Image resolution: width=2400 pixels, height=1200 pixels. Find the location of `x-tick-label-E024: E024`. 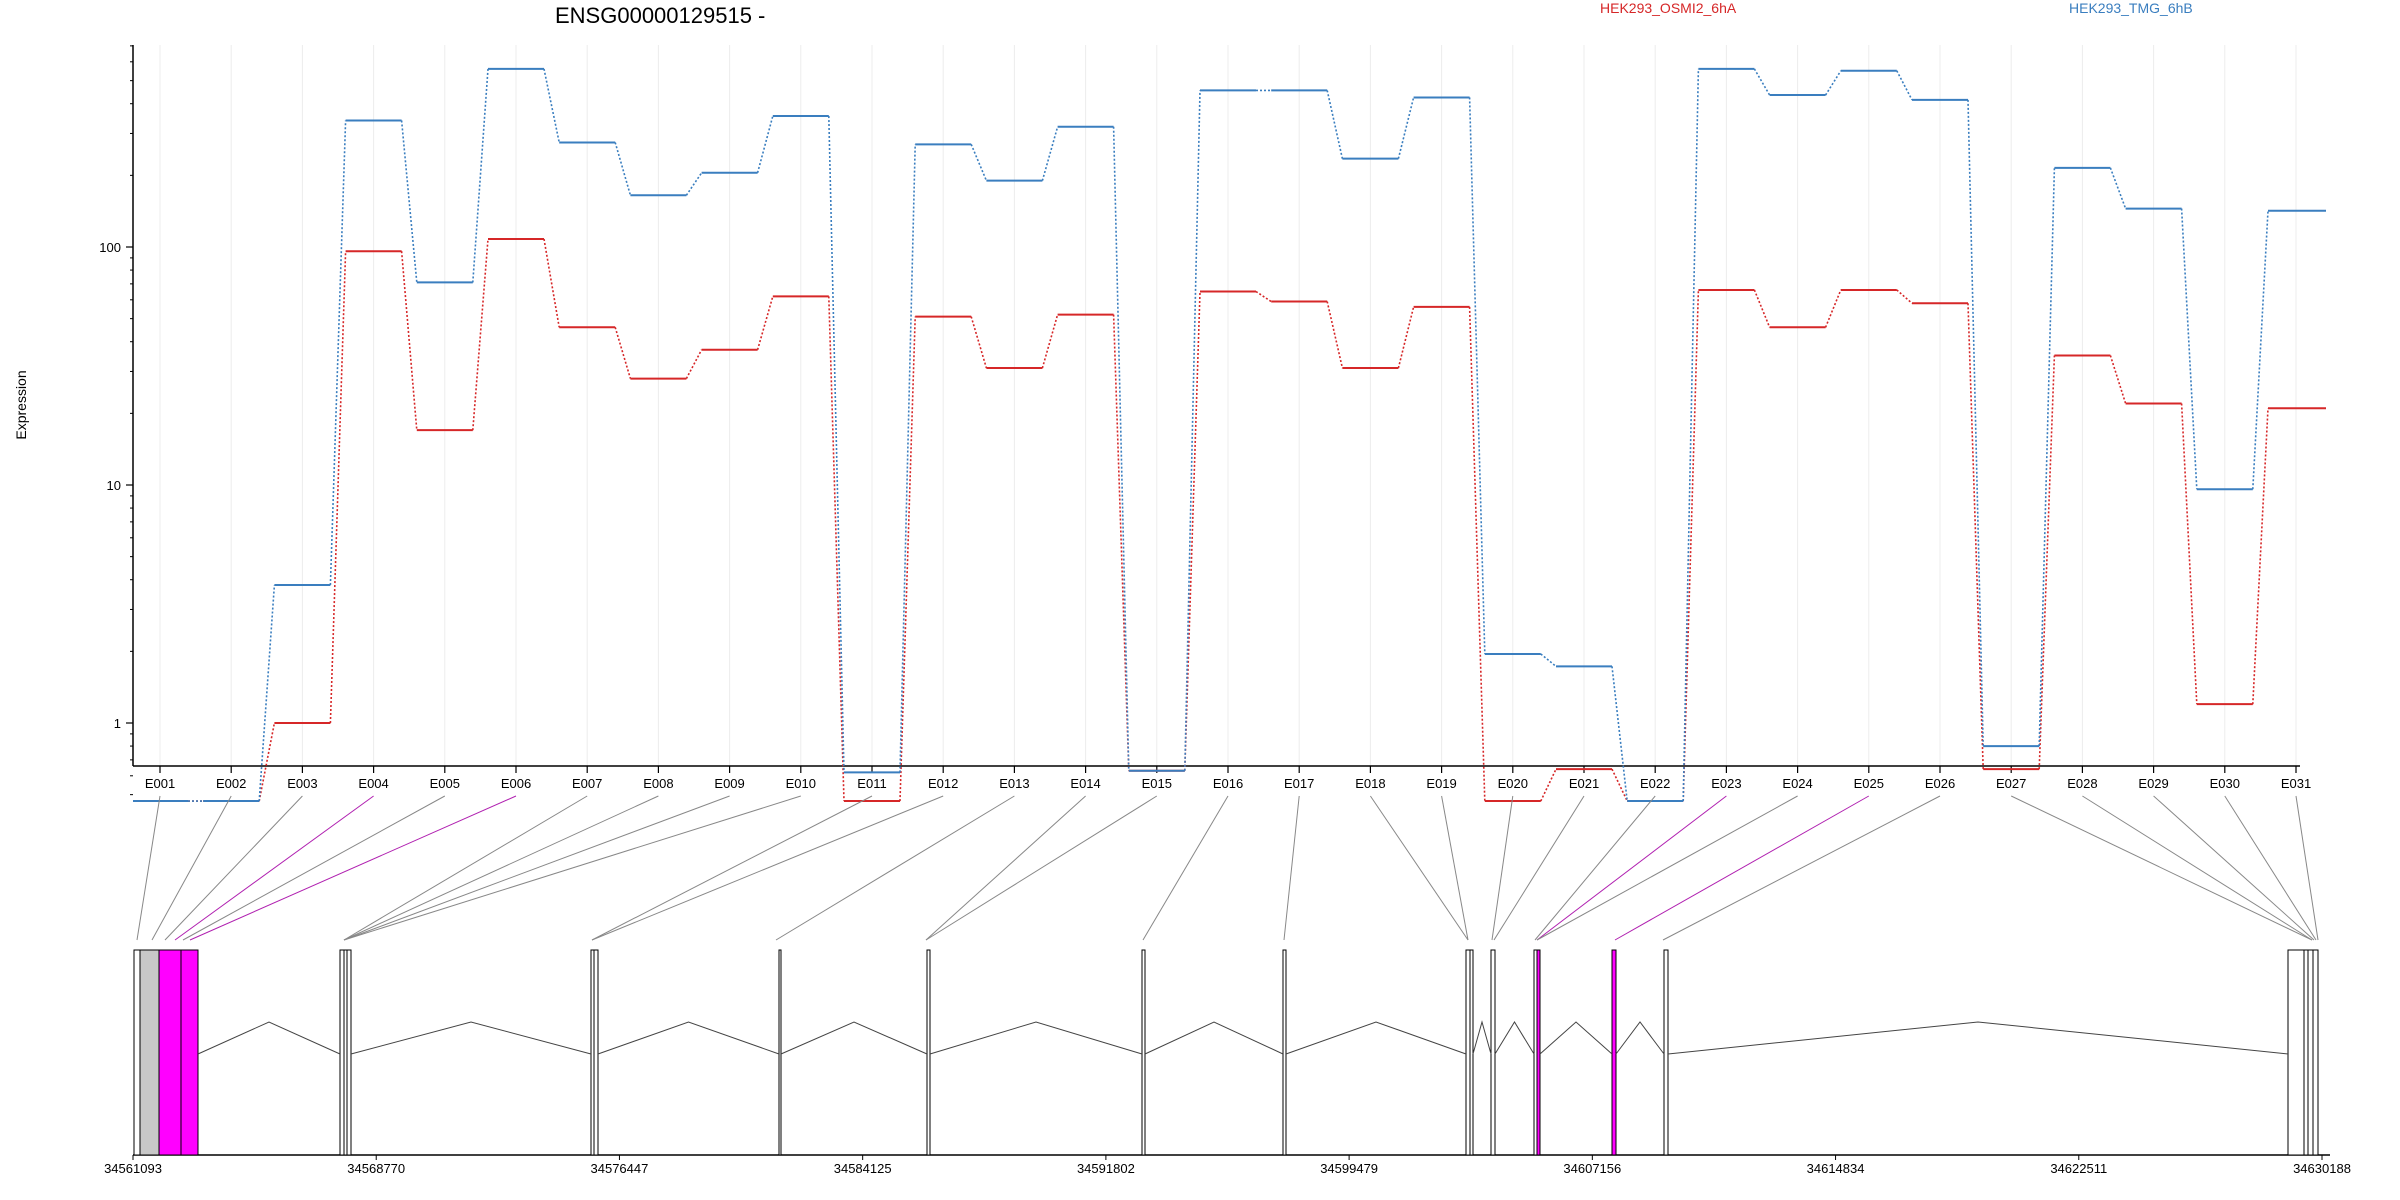

x-tick-label-E024: E024 is located at coordinates (1797, 783).